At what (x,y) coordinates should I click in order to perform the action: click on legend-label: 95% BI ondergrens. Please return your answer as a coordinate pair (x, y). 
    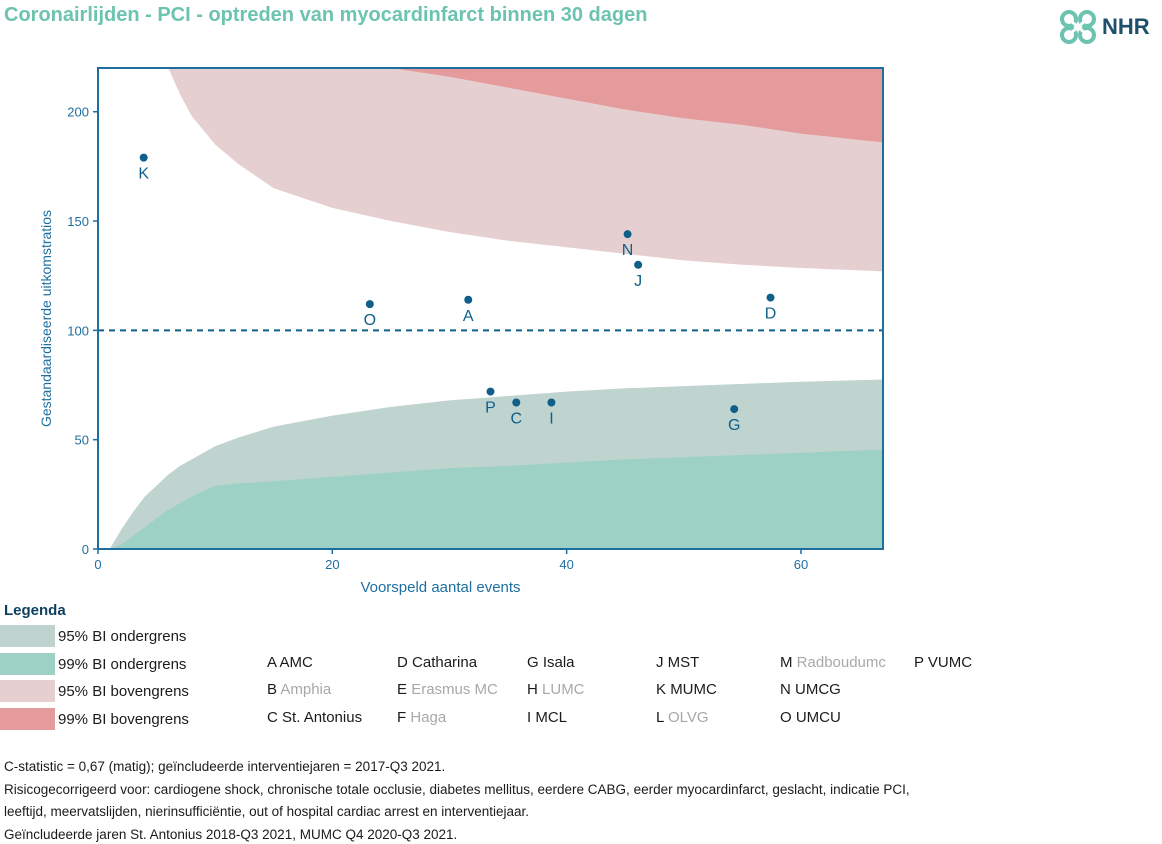
    Looking at the image, I should click on (122, 636).